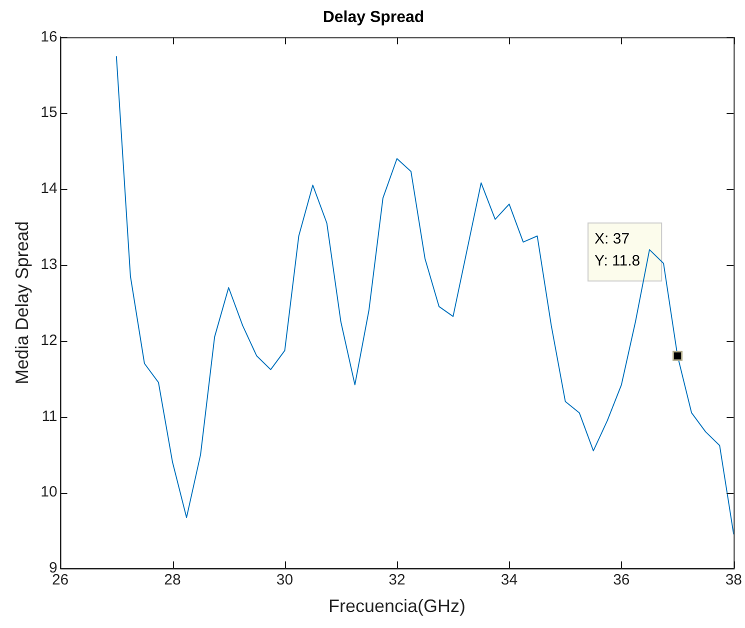 This screenshot has width=745, height=628. What do you see at coordinates (733, 580) in the screenshot?
I see `x-tick-label: 38` at bounding box center [733, 580].